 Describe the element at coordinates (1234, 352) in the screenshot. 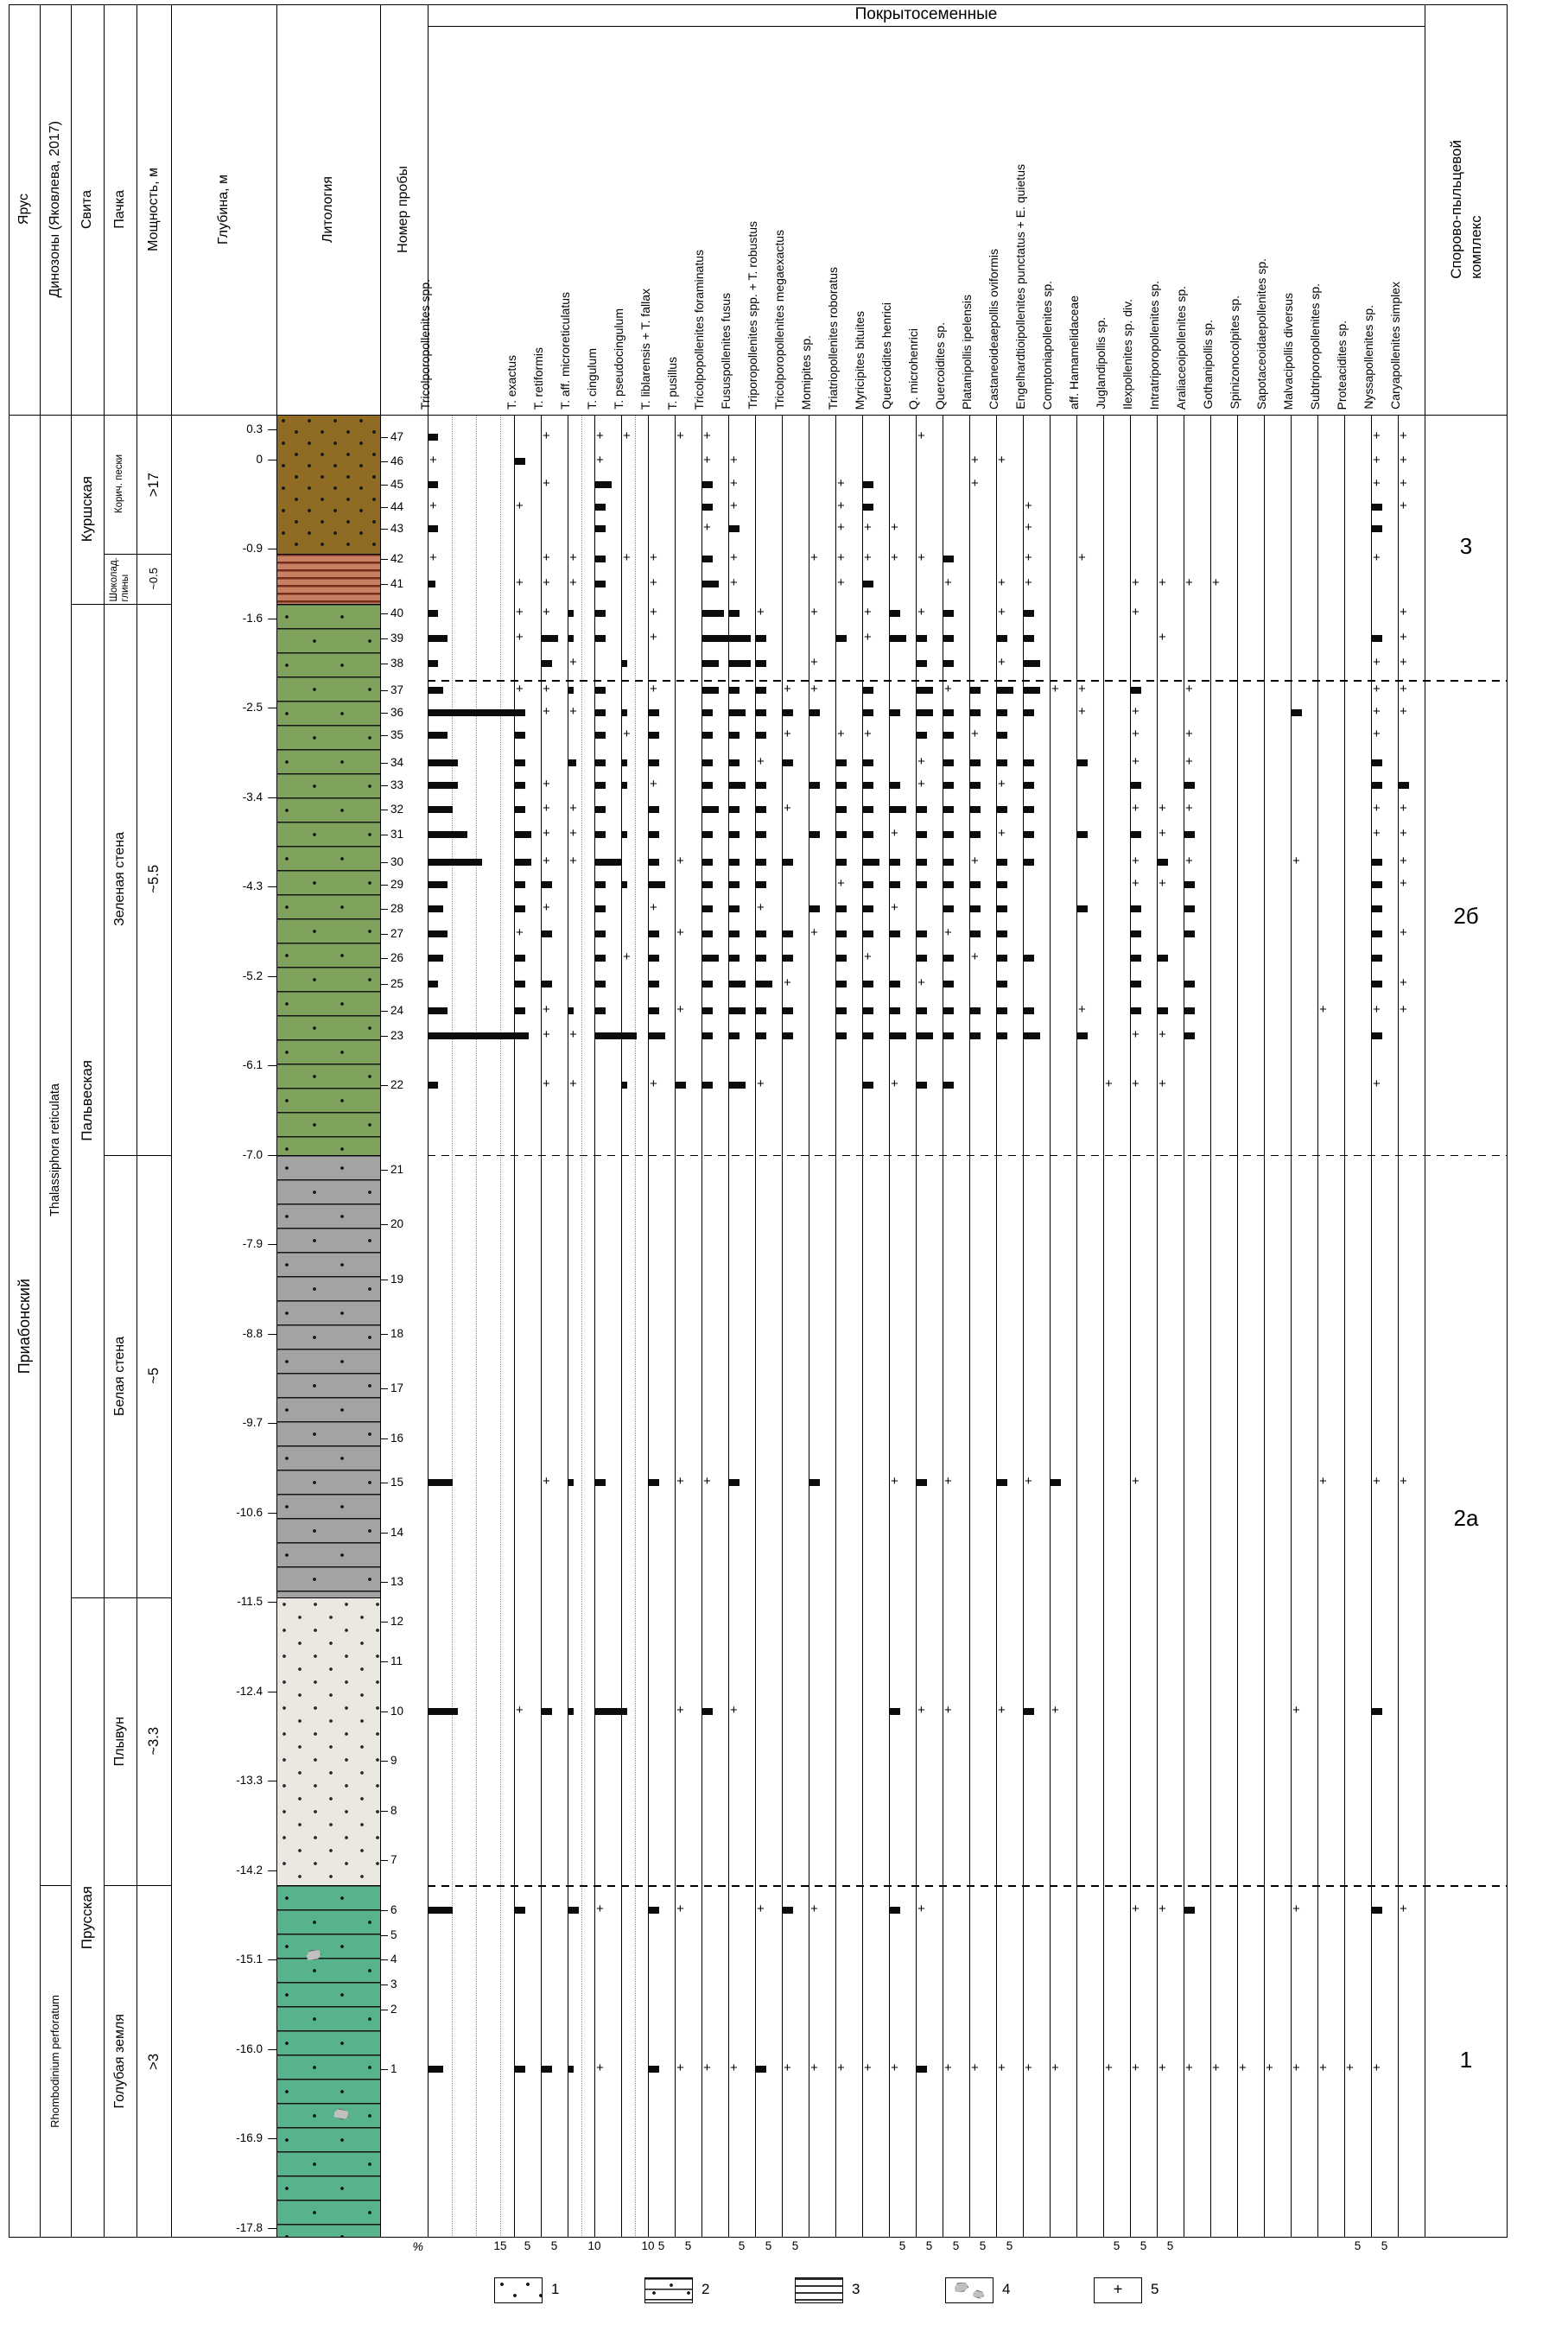

I see `taxon-label: Spinizonocolpites sp.` at that location.